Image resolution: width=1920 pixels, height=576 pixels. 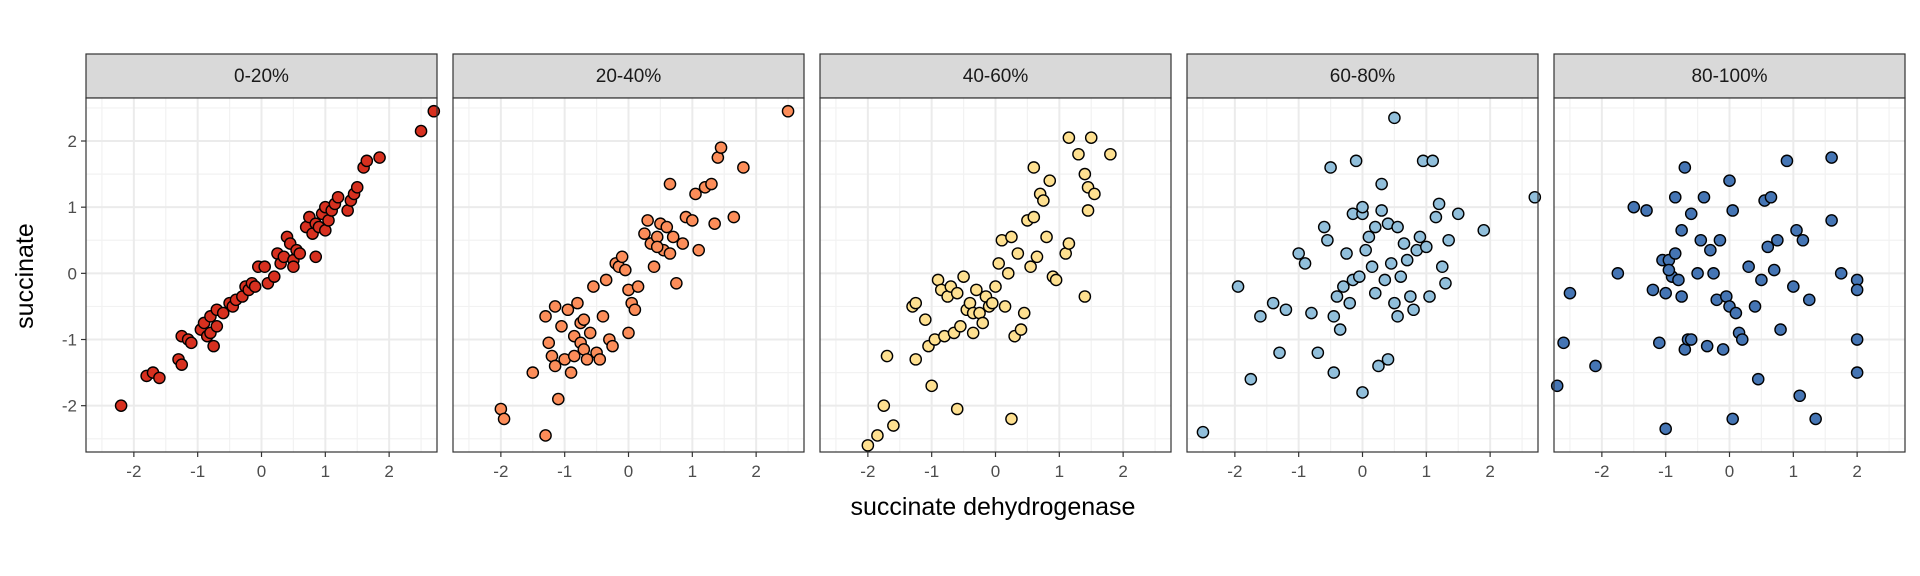 What do you see at coordinates (72, 273) in the screenshot?
I see `y-tick-label: 0` at bounding box center [72, 273].